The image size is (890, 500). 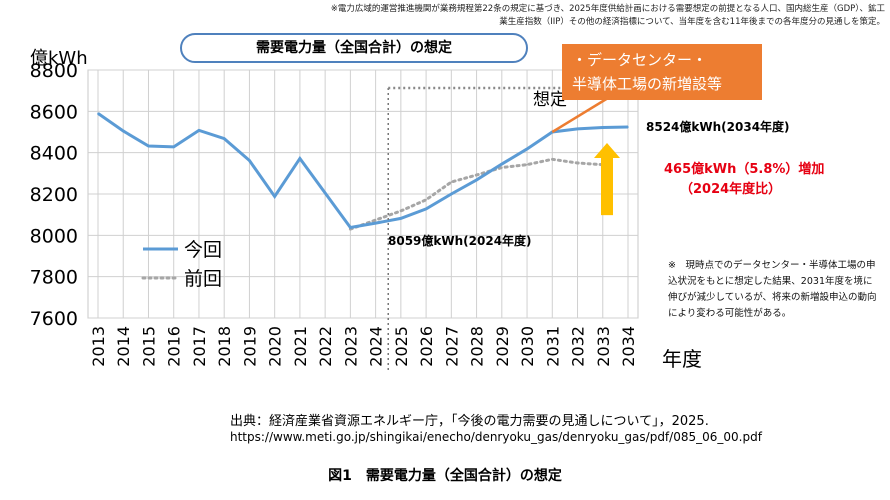 I want to click on x-tick-label: 2019, so click(x=249, y=346).